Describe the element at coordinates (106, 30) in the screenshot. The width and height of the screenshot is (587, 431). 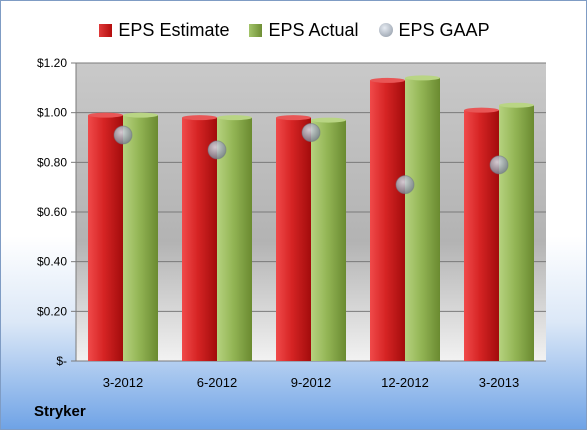
I see `legend-swatch-estimate` at that location.